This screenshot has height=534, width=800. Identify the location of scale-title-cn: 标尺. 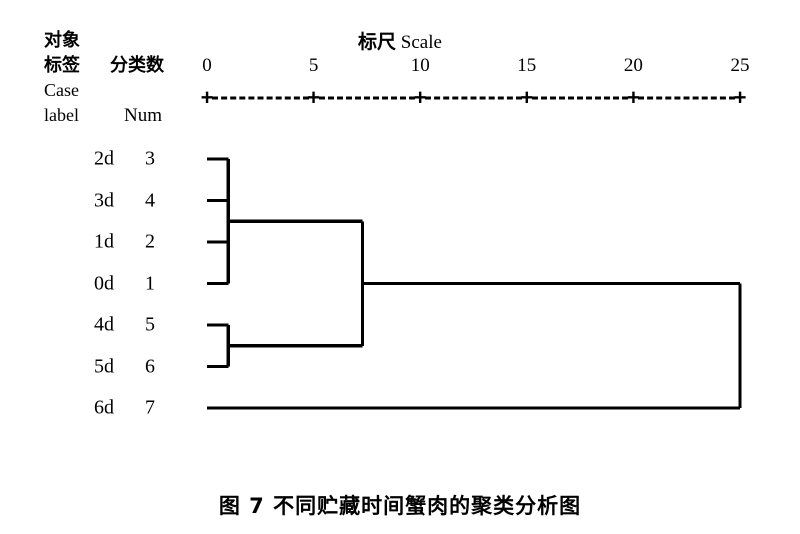
(377, 42).